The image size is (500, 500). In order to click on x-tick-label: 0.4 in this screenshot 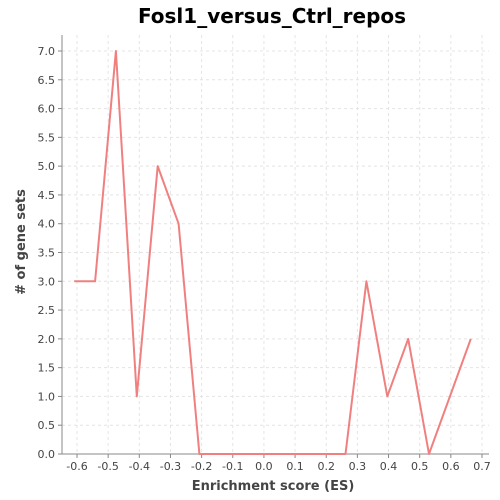, I will do `click(389, 466)`.